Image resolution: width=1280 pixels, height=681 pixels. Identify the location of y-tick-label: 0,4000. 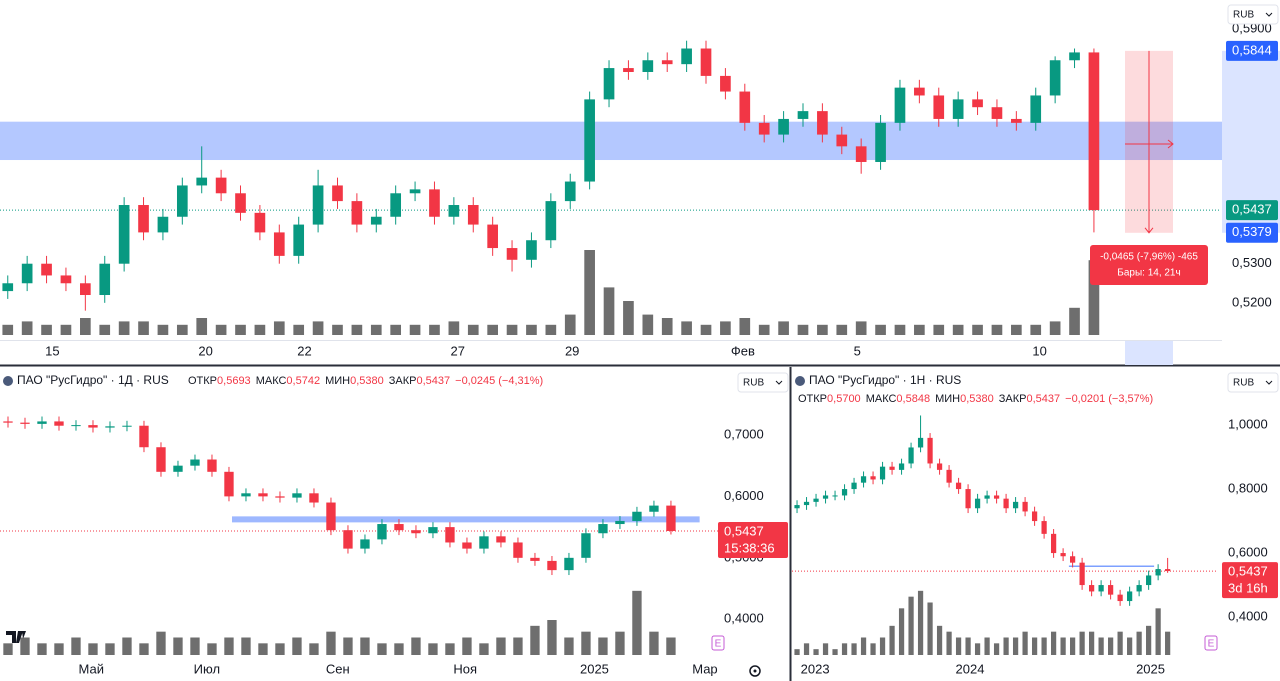
(744, 618).